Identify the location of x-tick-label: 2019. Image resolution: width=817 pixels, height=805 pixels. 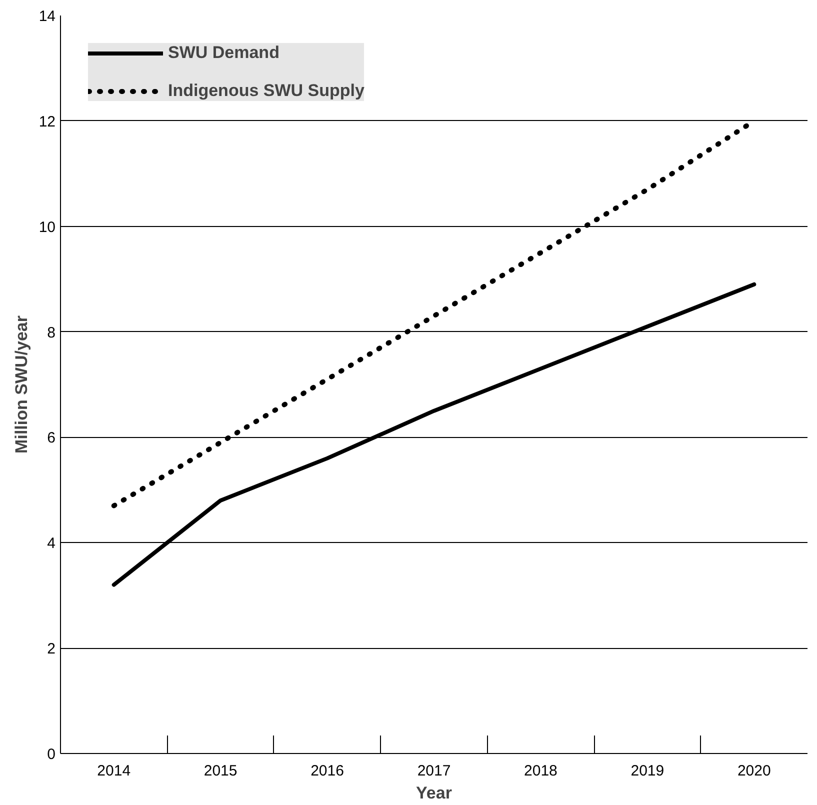
(647, 771).